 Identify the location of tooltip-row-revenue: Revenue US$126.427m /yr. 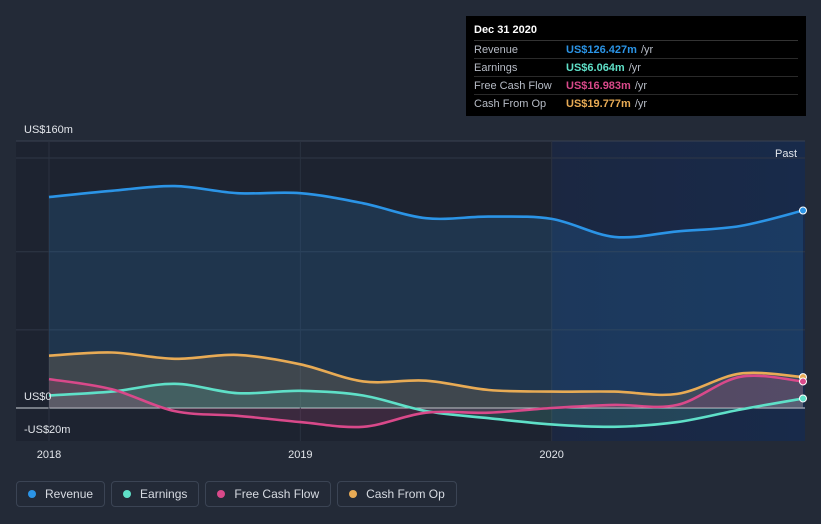
(636, 50).